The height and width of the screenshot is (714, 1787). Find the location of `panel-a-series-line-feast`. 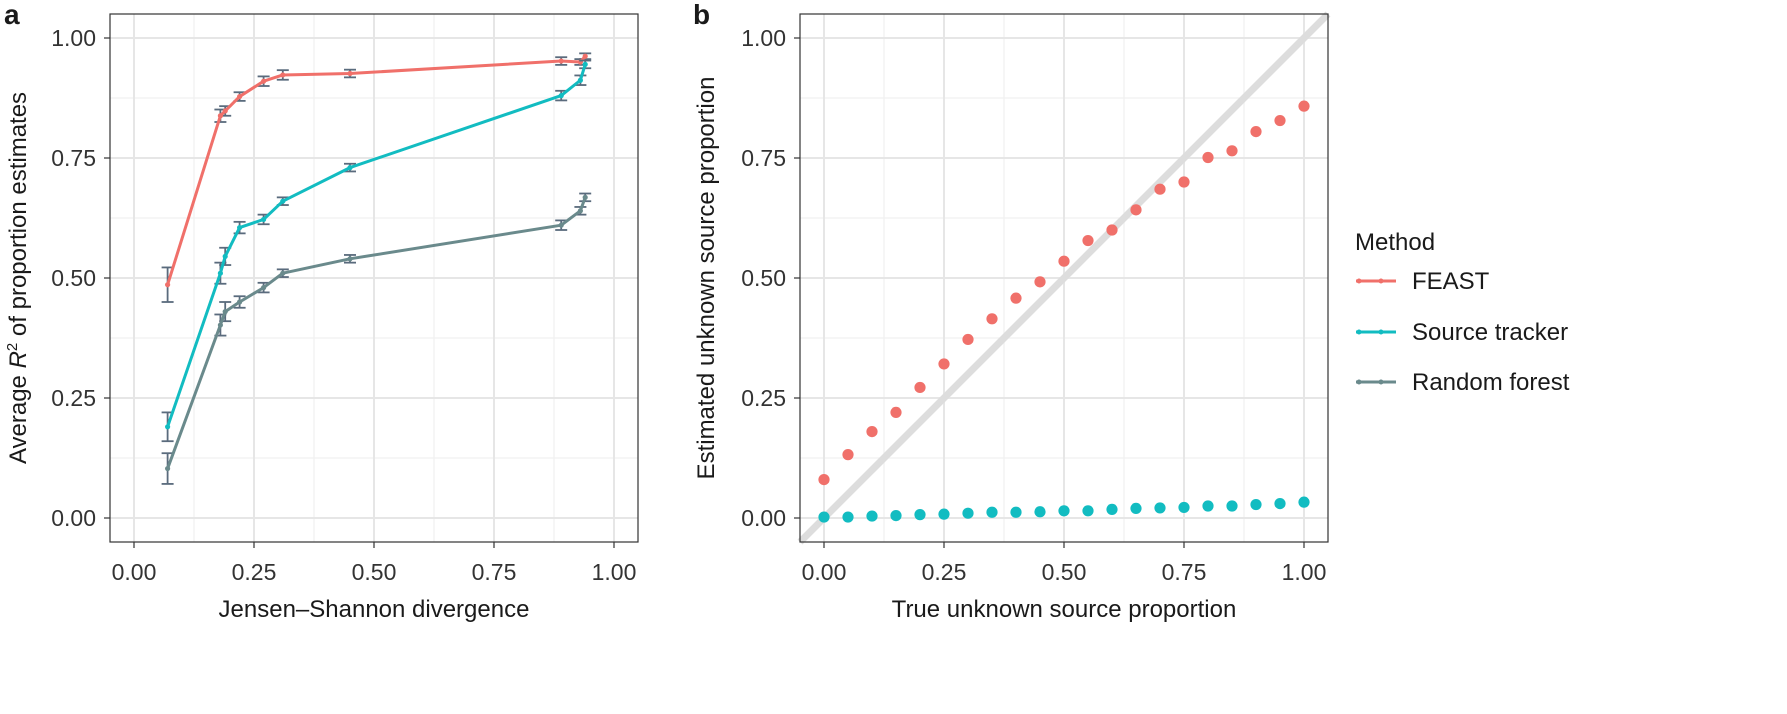

panel-a-series-line-feast is located at coordinates (376, 170).